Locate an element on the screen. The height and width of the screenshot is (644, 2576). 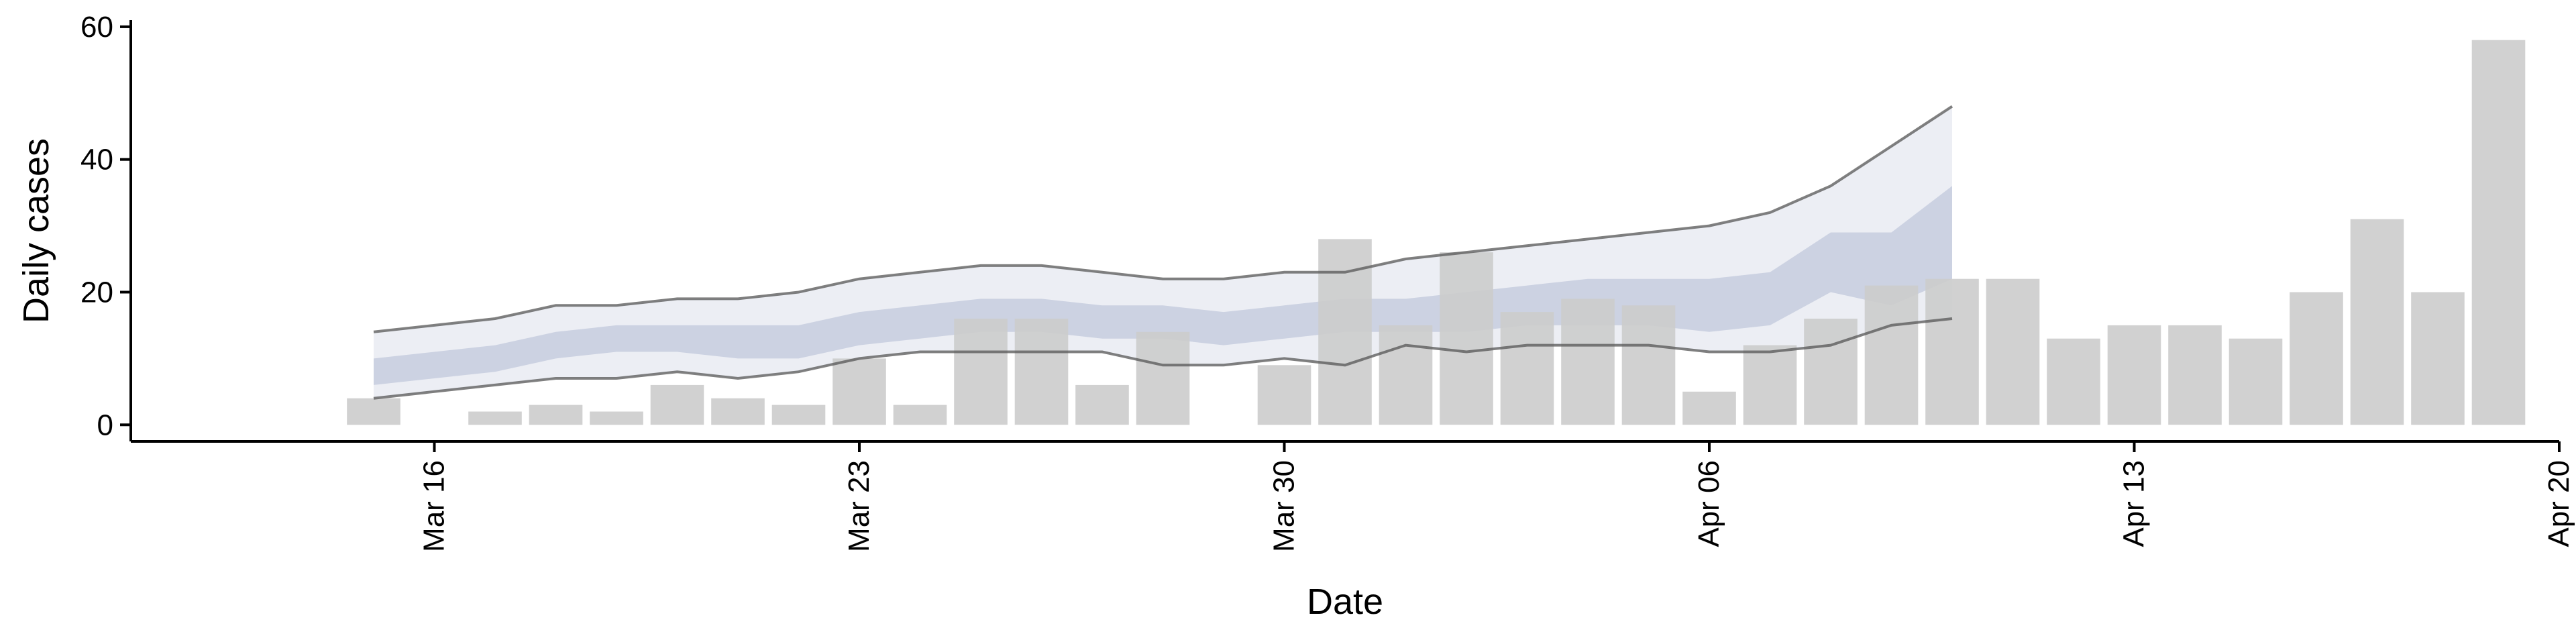
x-axis-ticks: Mar 16 Mar 23 Mar 30 Apr 06 Apr 13 Apr 20 is located at coordinates (1496, 496).